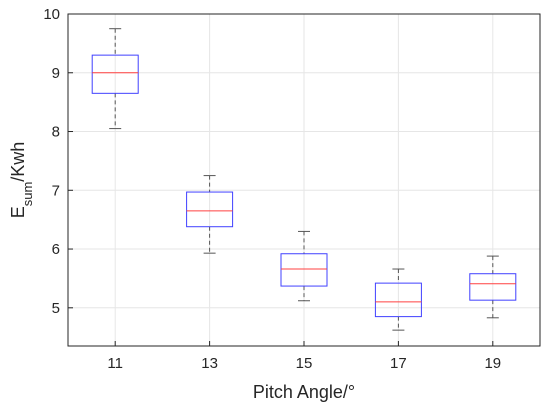  I want to click on x-tick-label: 15, so click(304, 363).